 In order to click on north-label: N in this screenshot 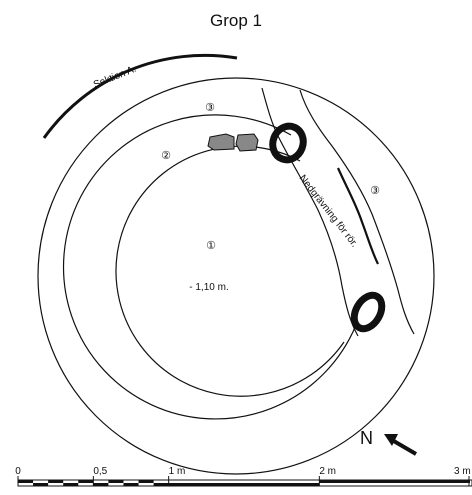, I will do `click(366, 438)`.